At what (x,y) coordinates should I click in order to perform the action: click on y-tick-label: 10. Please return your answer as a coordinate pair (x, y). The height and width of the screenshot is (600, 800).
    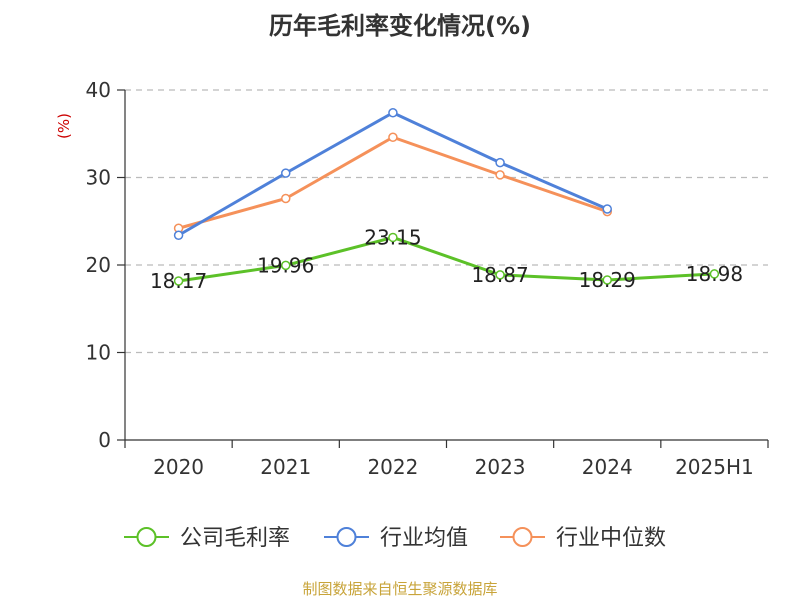
    Looking at the image, I should click on (98, 353).